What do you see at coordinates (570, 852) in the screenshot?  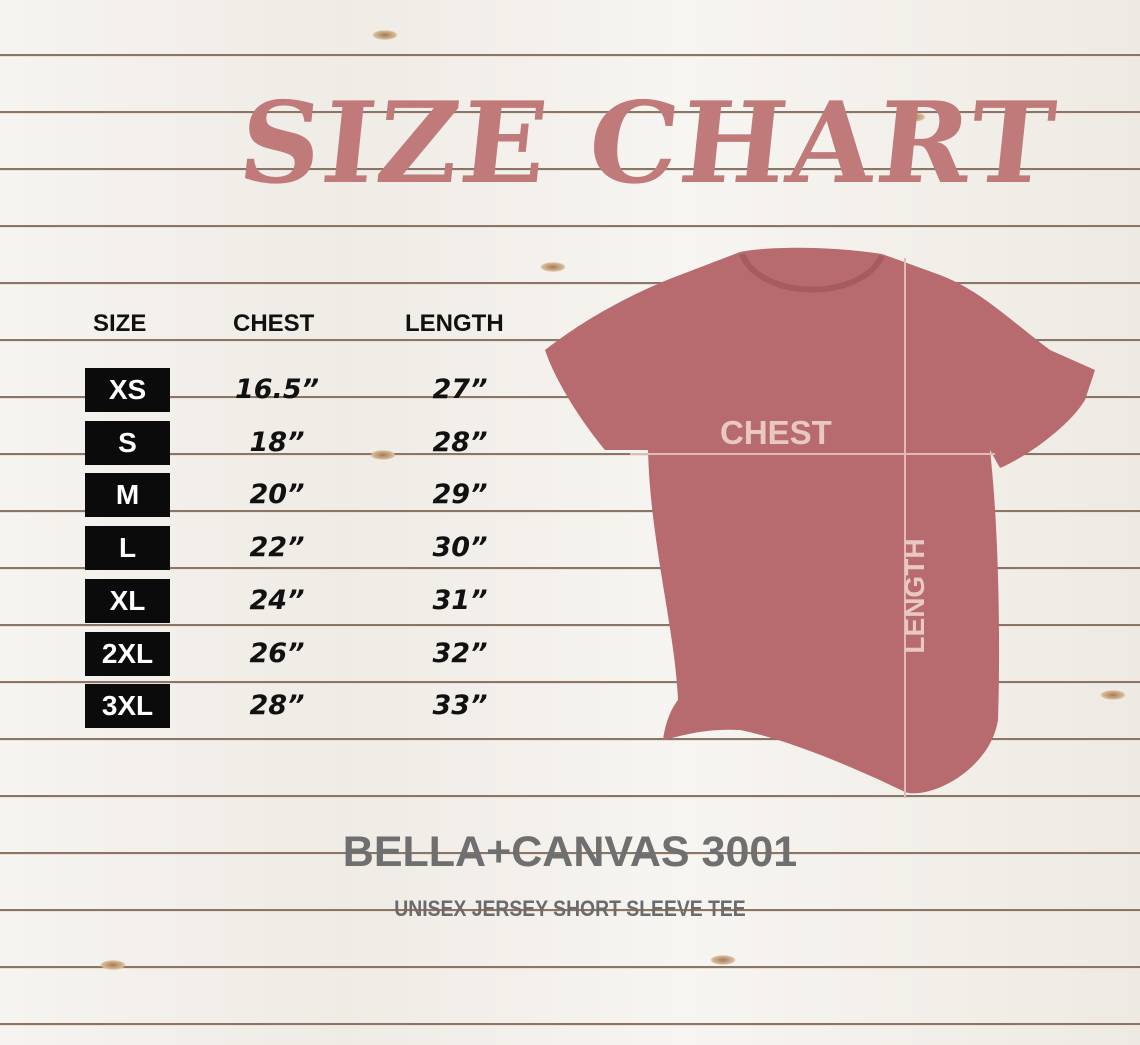 I see `brand-name: BELLA+CANVAS 3001` at bounding box center [570, 852].